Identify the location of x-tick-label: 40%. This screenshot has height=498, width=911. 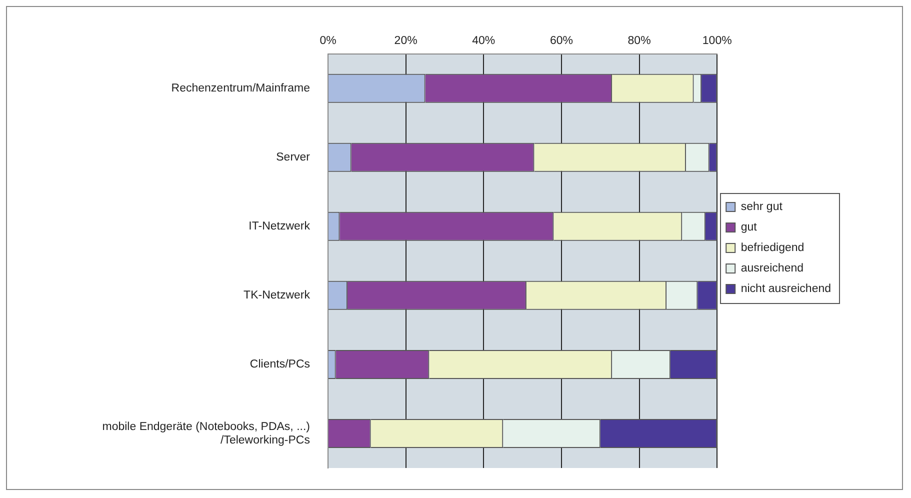
(484, 41).